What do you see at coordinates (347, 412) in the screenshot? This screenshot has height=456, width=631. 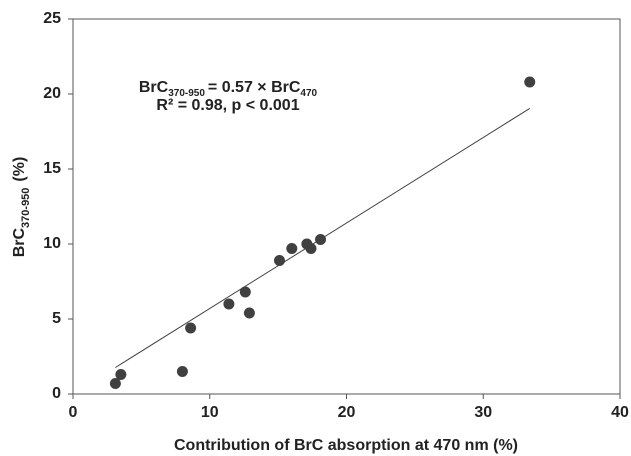 I see `x-tick-label: 20` at bounding box center [347, 412].